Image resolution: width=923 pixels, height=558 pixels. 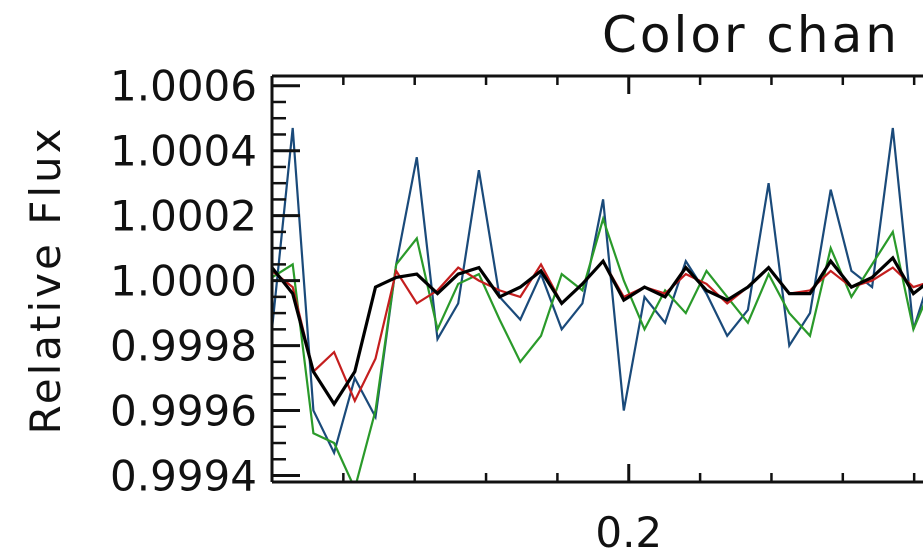 What do you see at coordinates (183, 411) in the screenshot?
I see `y-tick-label: 0.9996` at bounding box center [183, 411].